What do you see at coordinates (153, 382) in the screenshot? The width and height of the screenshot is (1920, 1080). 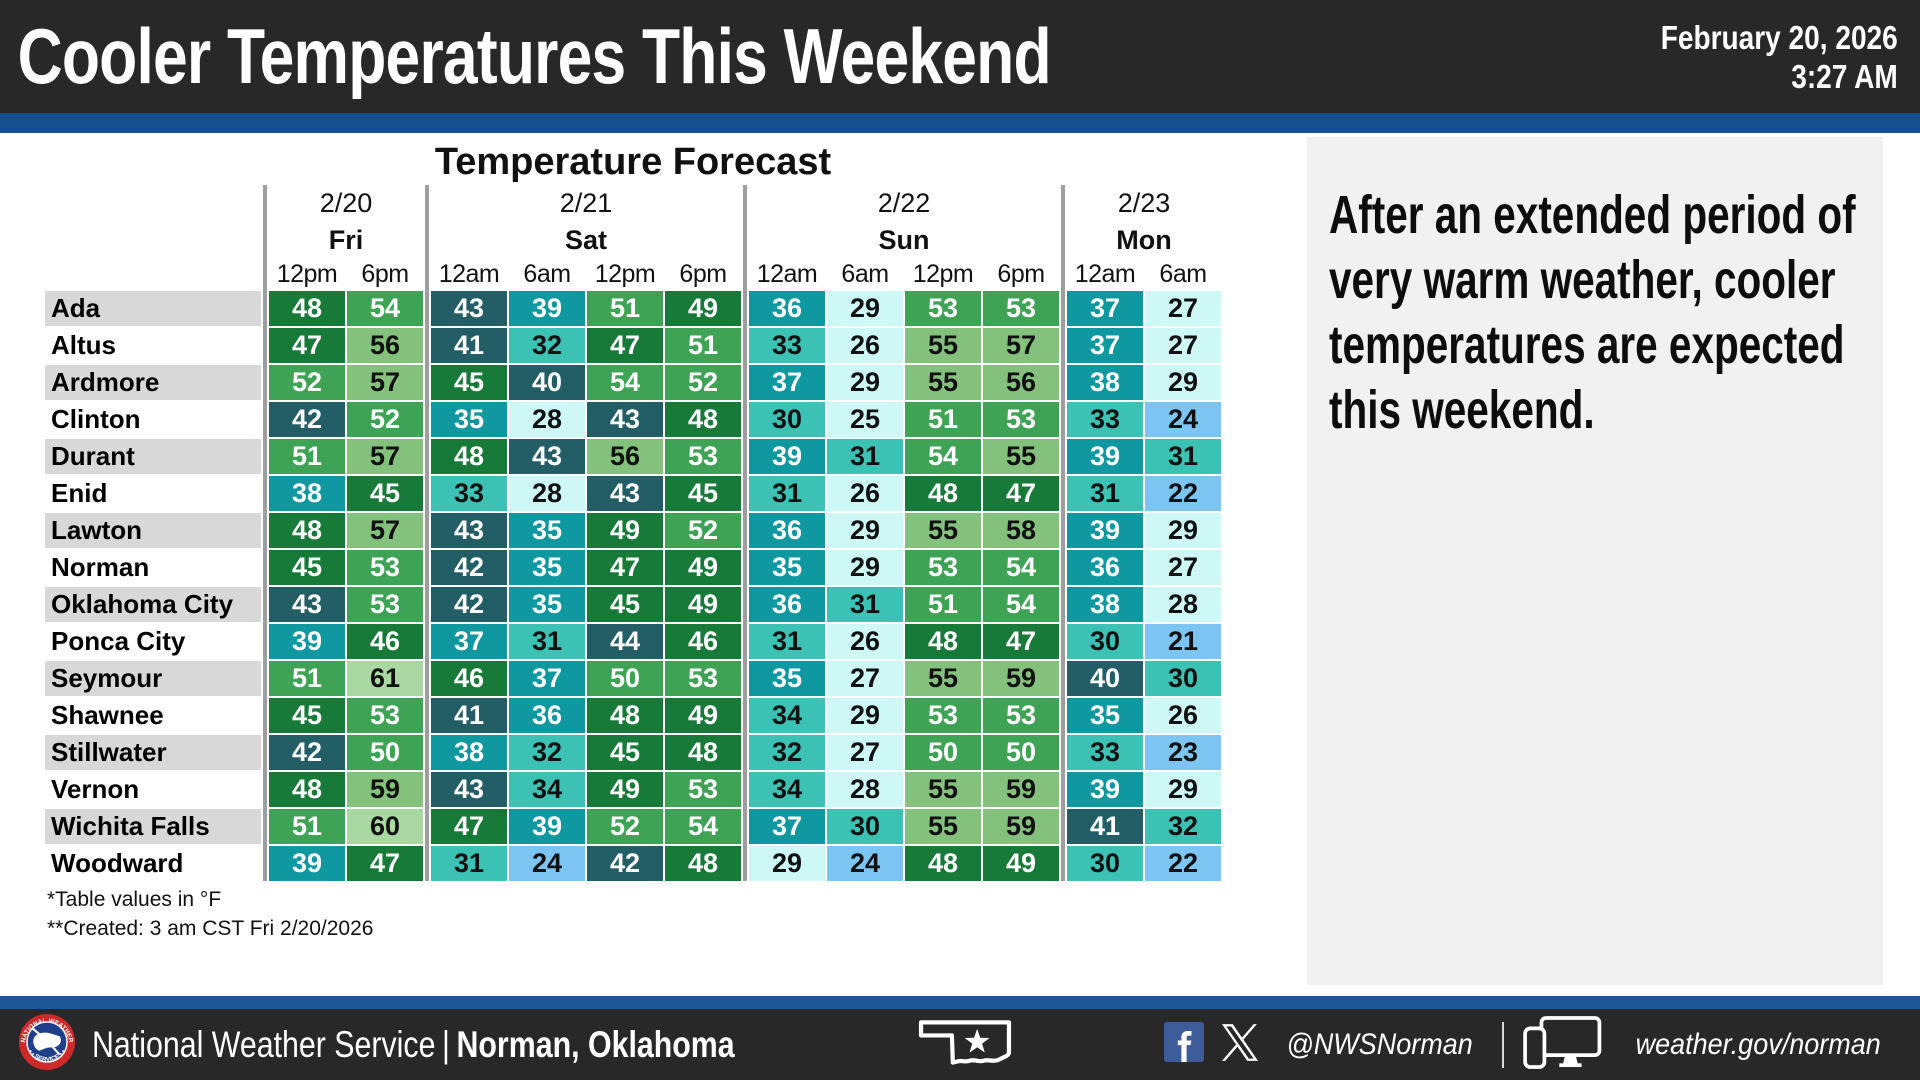 I see `city-label: Ardmore` at bounding box center [153, 382].